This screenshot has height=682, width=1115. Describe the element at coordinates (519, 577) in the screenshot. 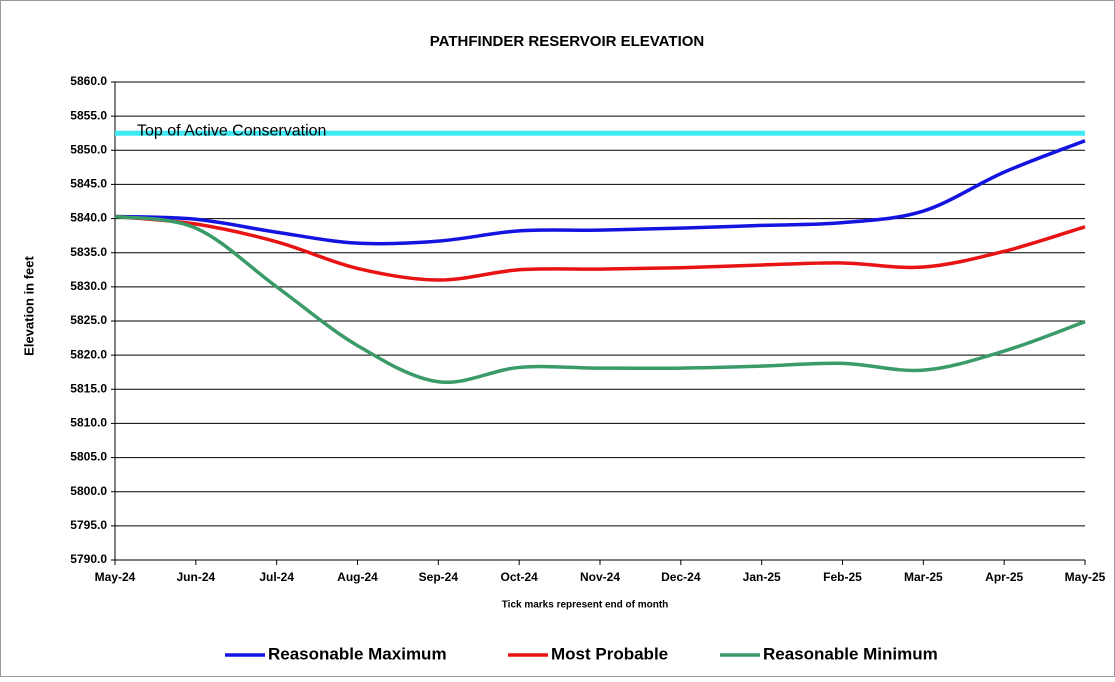

I see `x-tick-label: Oct-24` at that location.